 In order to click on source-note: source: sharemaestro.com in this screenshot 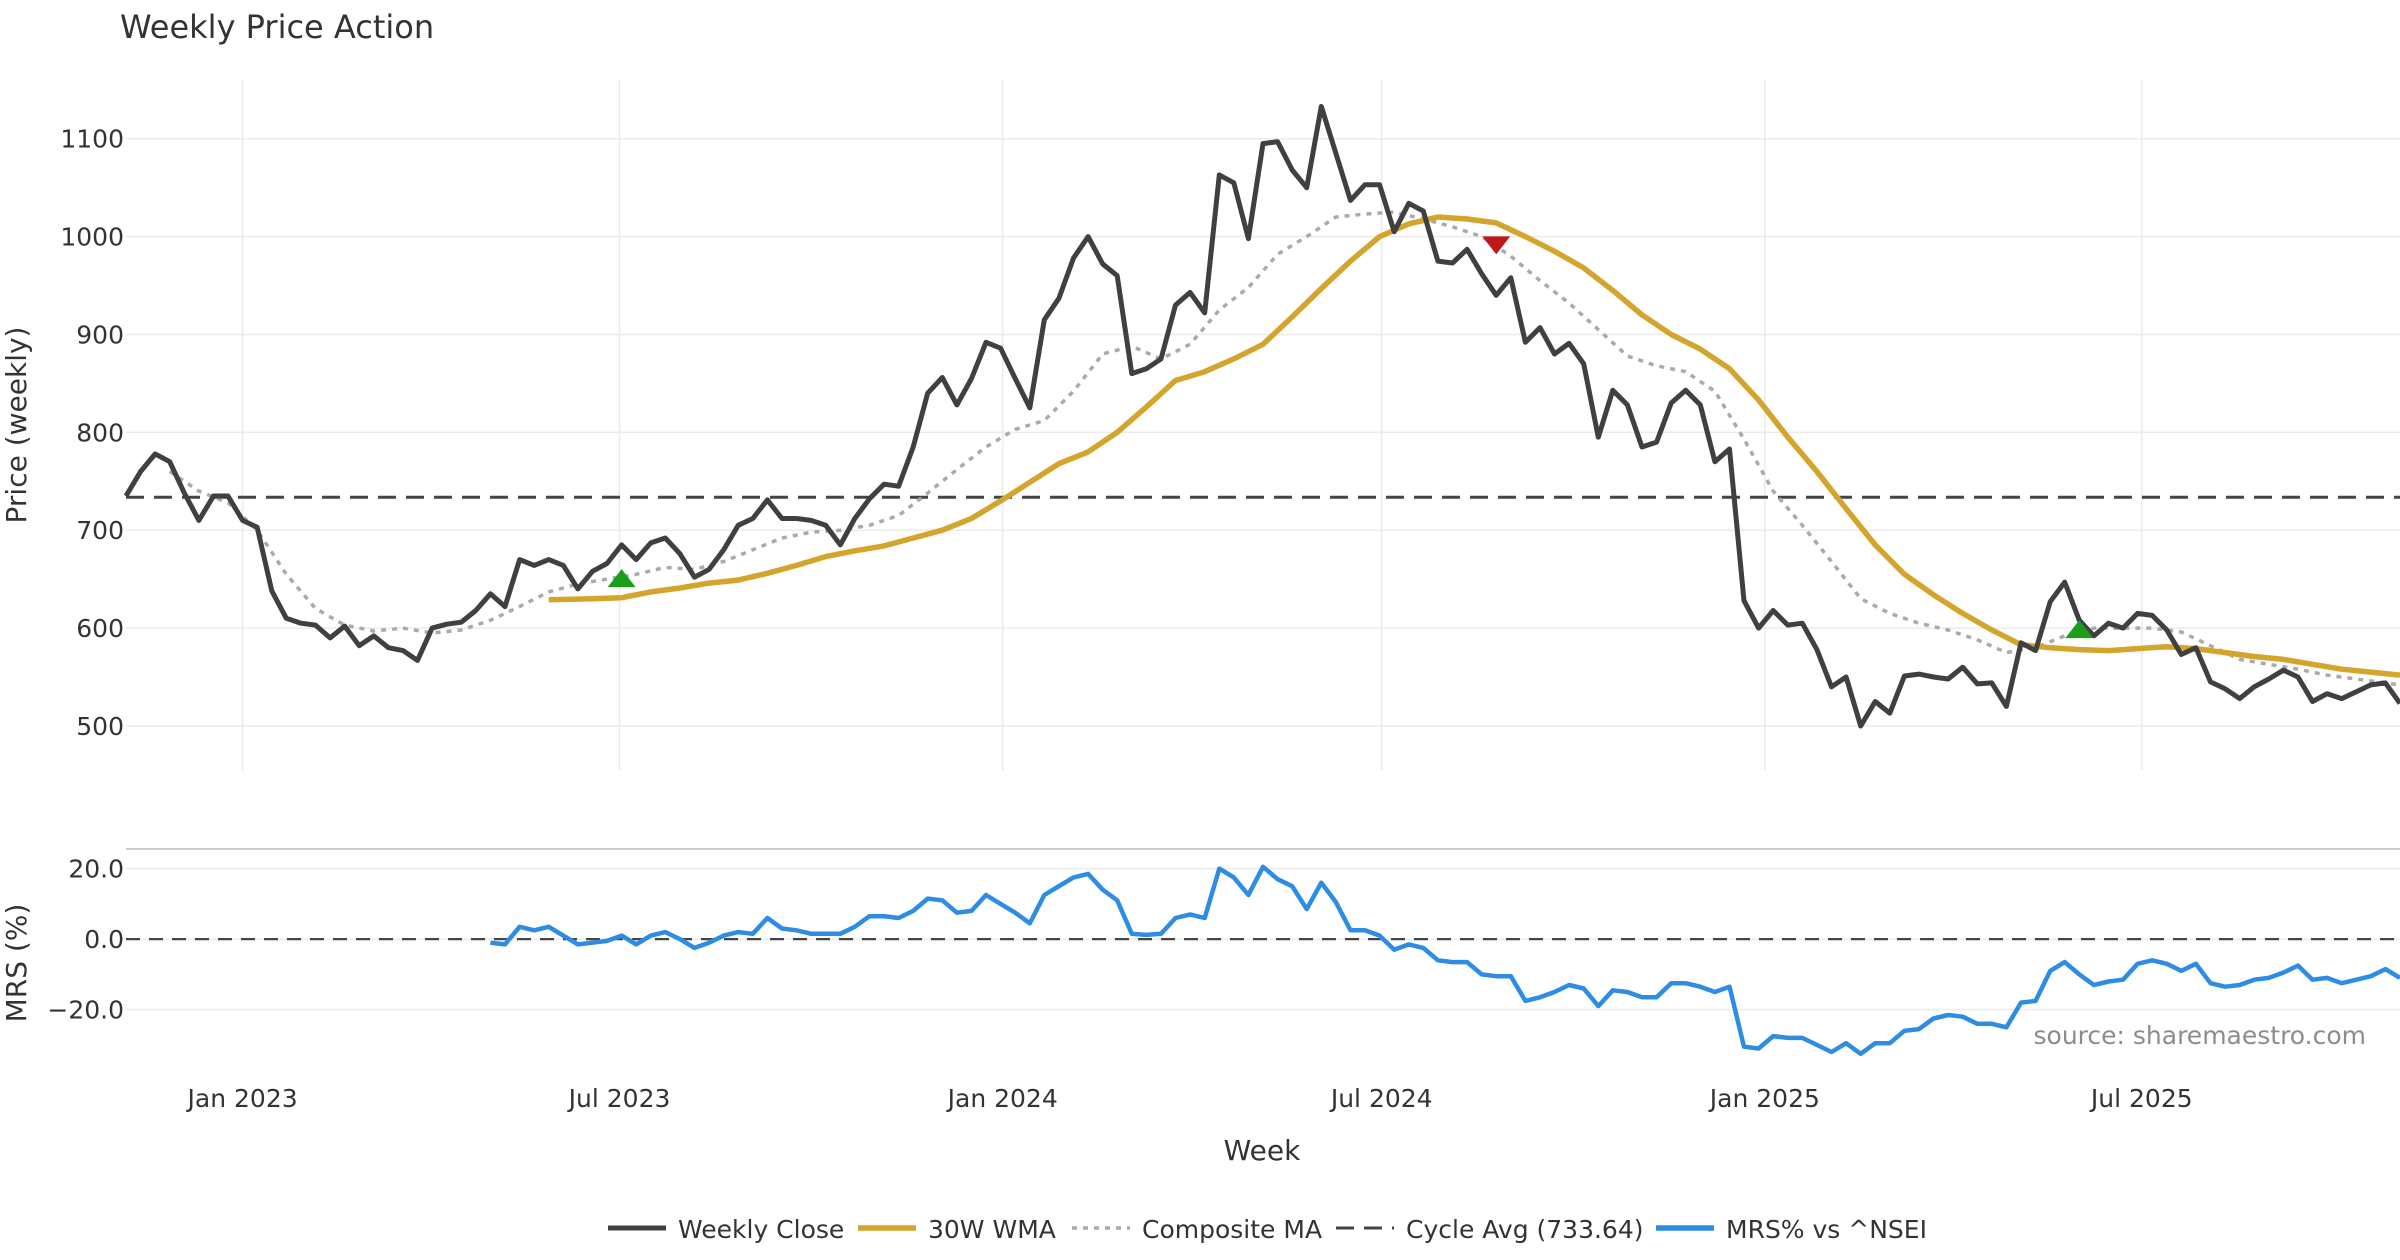, I will do `click(2200, 1035)`.